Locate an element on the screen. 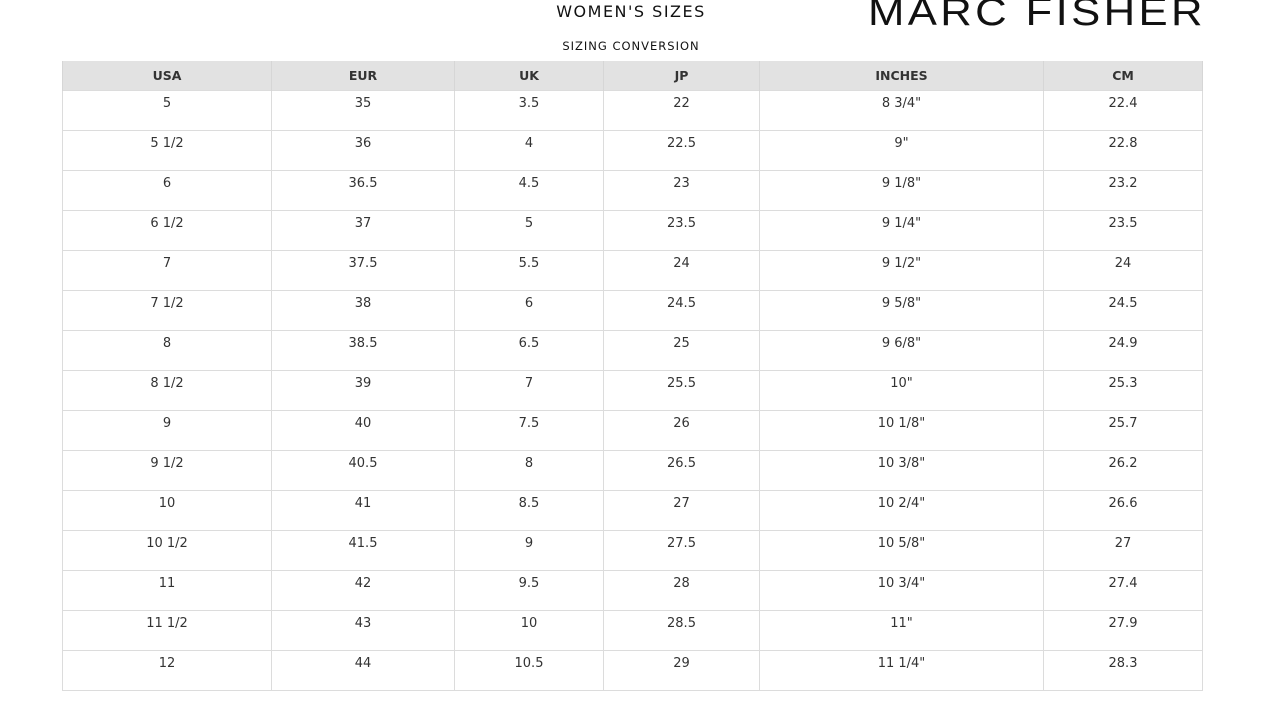  cell-inches: 9 5/8" is located at coordinates (901, 310).